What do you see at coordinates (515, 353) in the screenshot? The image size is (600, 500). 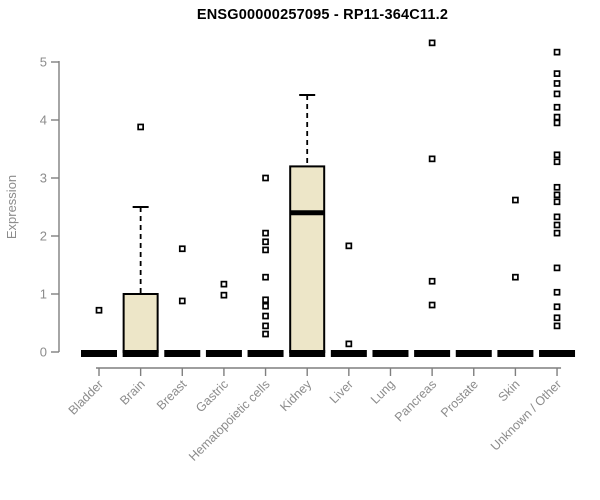 I see `zero-median-bar-skin` at bounding box center [515, 353].